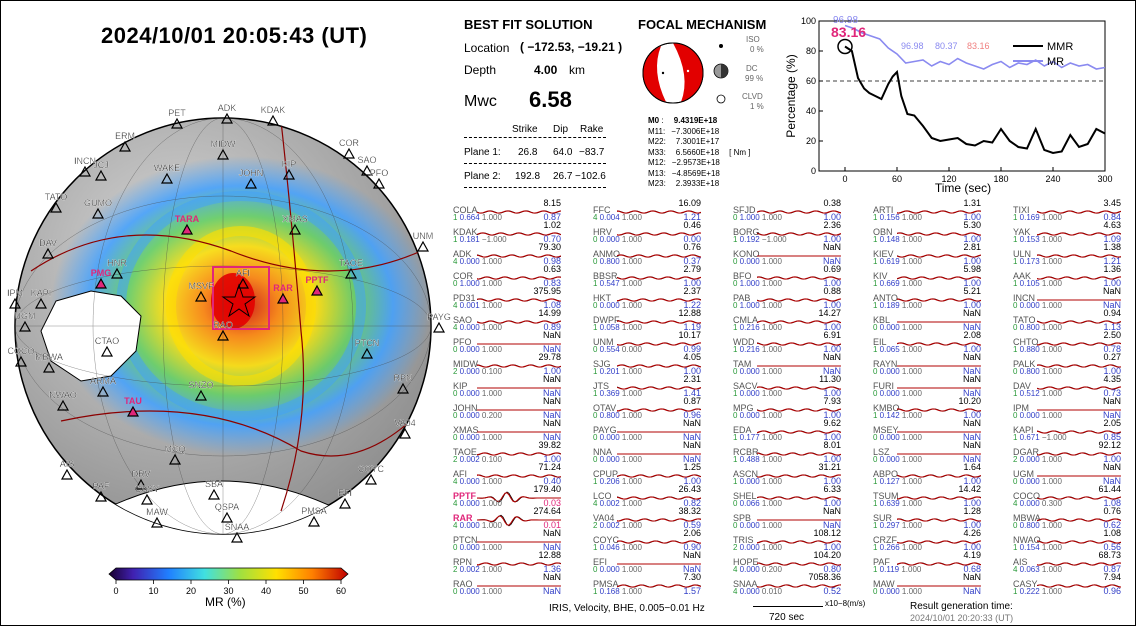  I want to click on max-amplitude: 3.45, so click(1112, 203).